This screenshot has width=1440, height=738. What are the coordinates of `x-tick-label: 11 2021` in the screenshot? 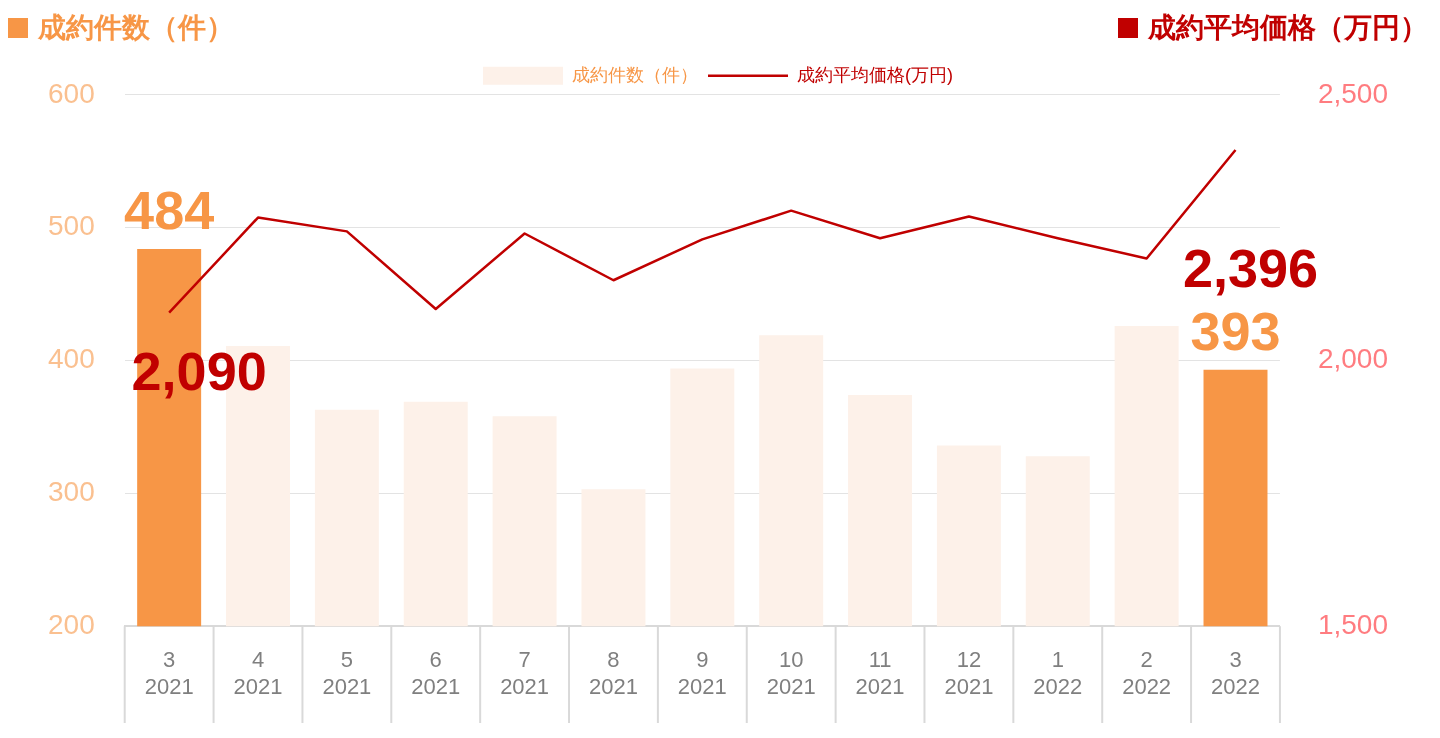 It's located at (880, 673).